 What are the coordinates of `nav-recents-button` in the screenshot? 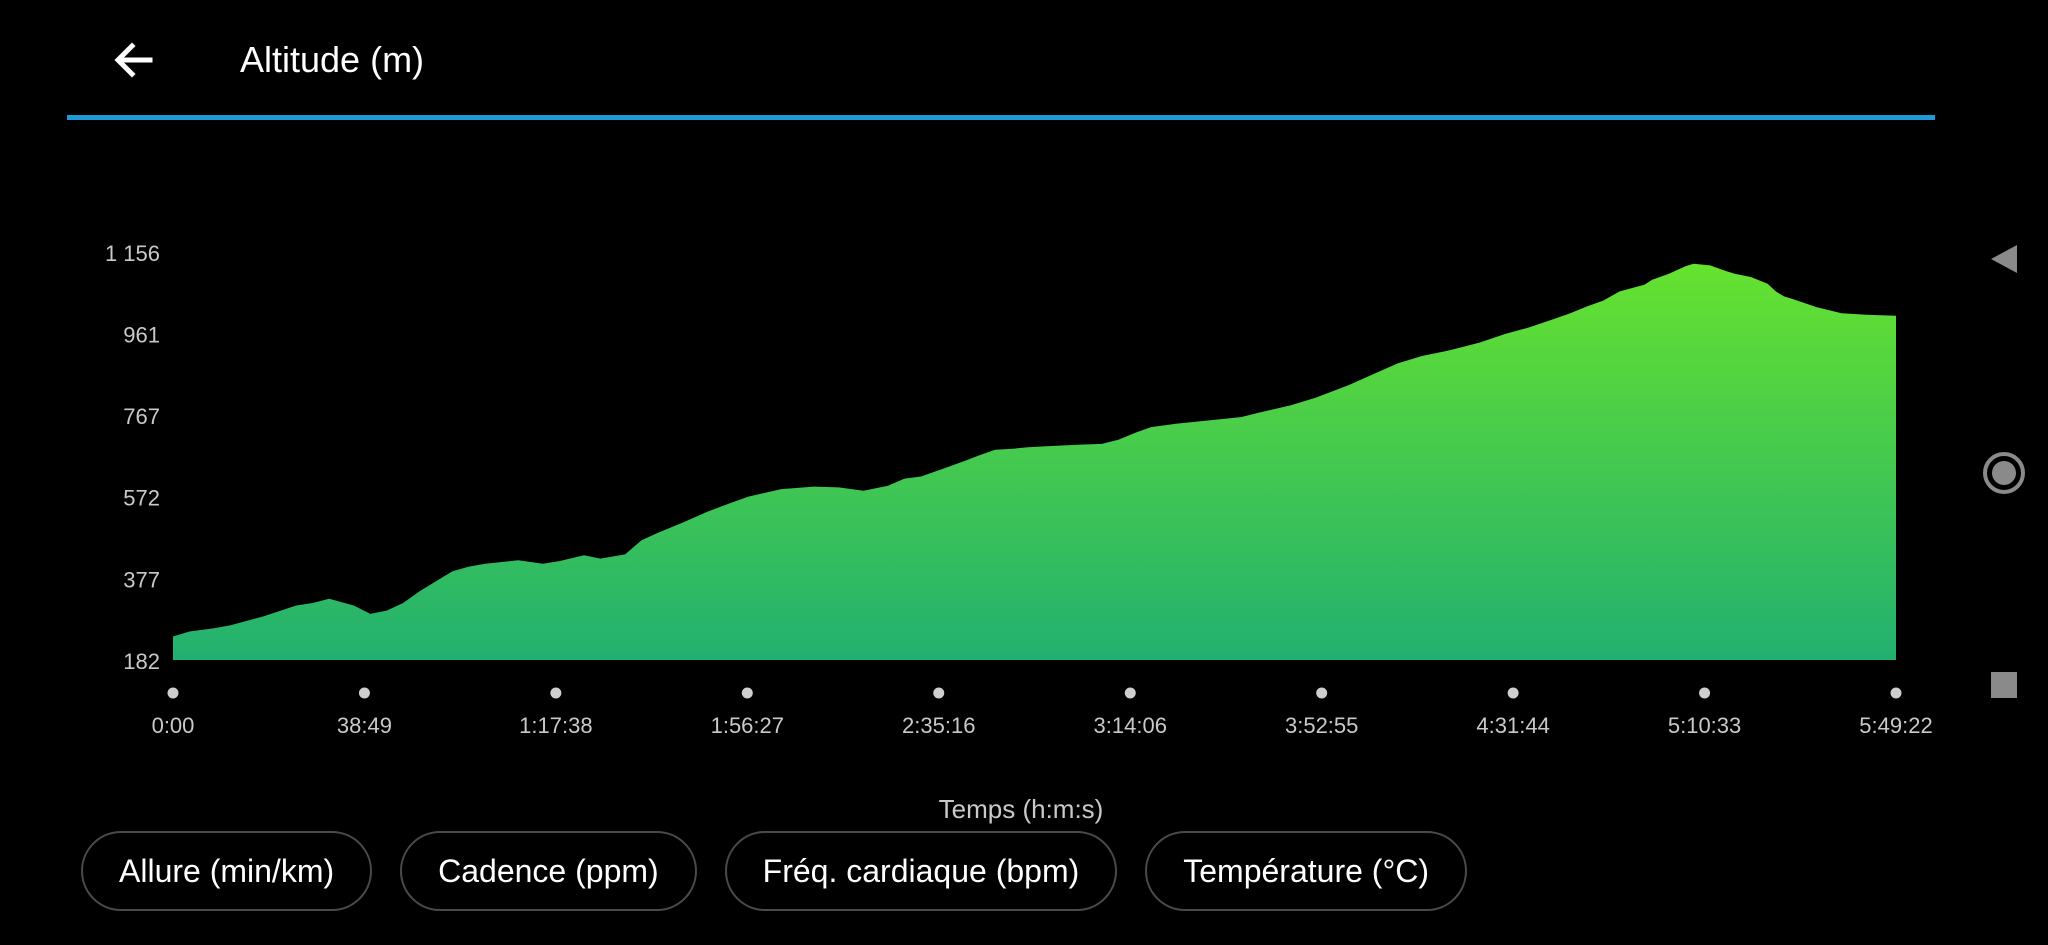 It's located at (2004, 685).